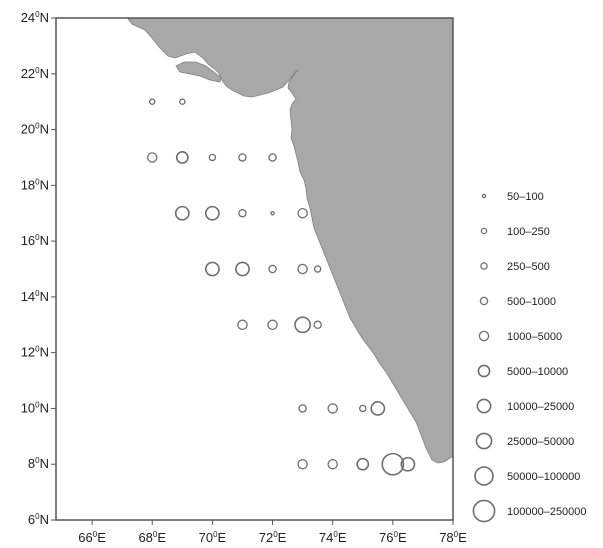  I want to click on legend-label: 50–100, so click(525, 197).